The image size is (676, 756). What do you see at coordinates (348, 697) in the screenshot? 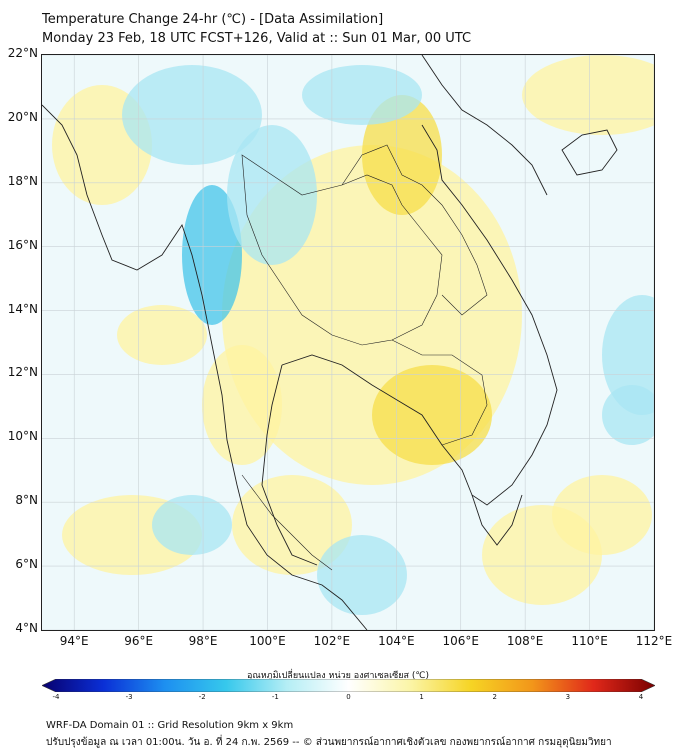
I see `colorbar-tick-label: 0` at bounding box center [348, 697].